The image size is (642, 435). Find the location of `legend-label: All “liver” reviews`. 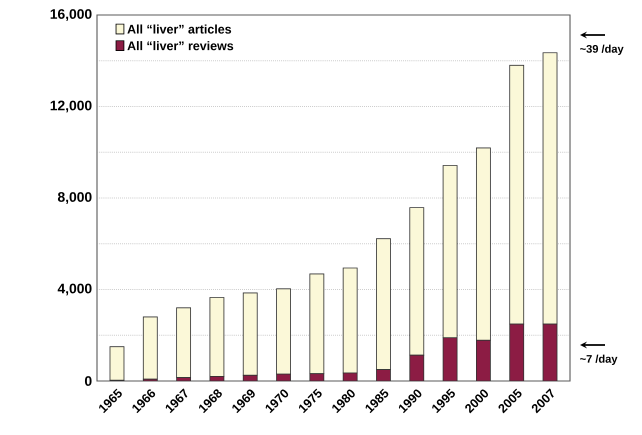

legend-label: All “liver” reviews is located at coordinates (180, 45).